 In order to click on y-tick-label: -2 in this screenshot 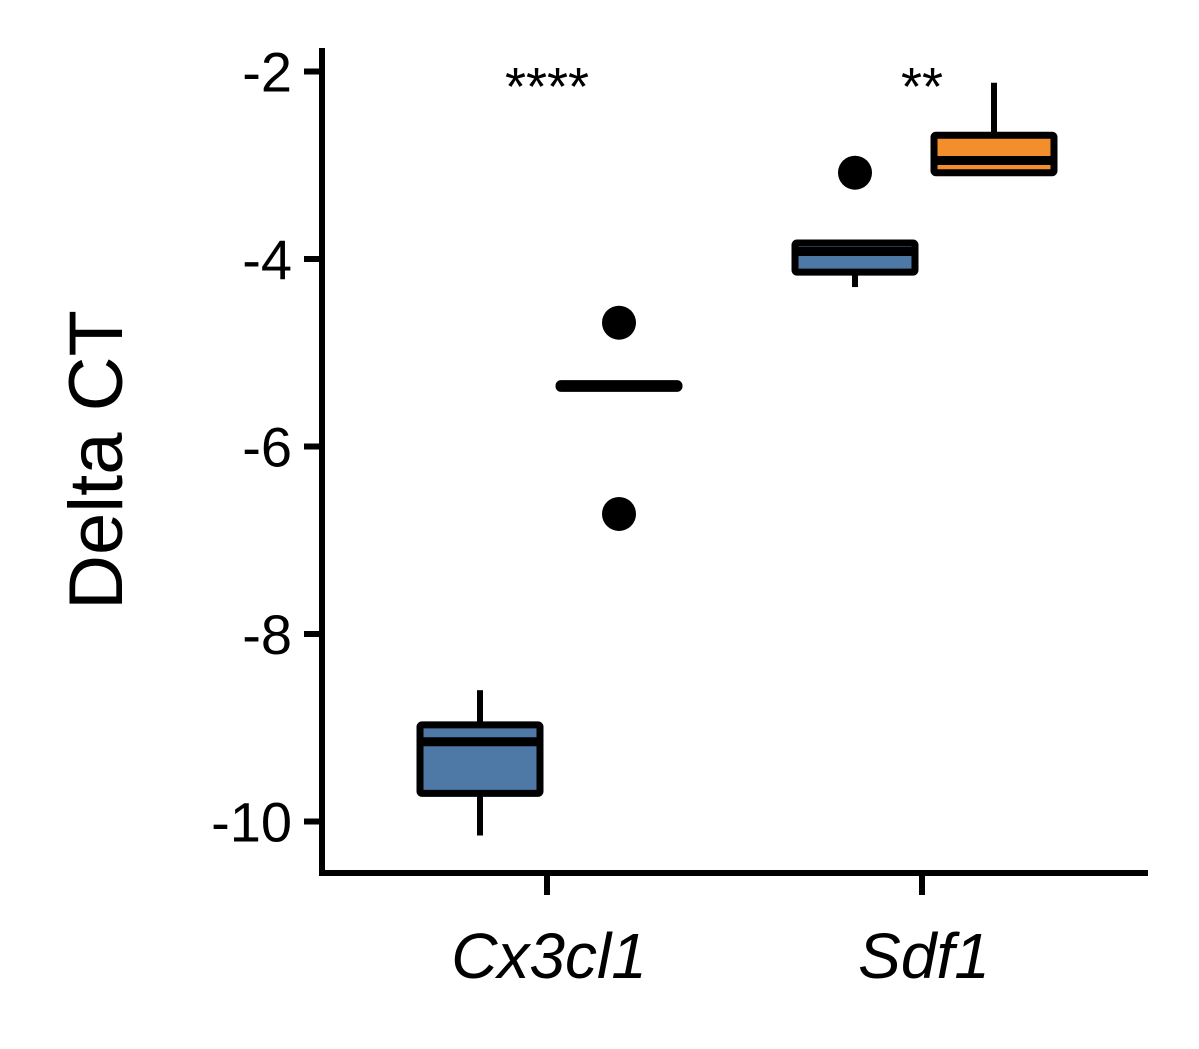, I will do `click(267, 71)`.